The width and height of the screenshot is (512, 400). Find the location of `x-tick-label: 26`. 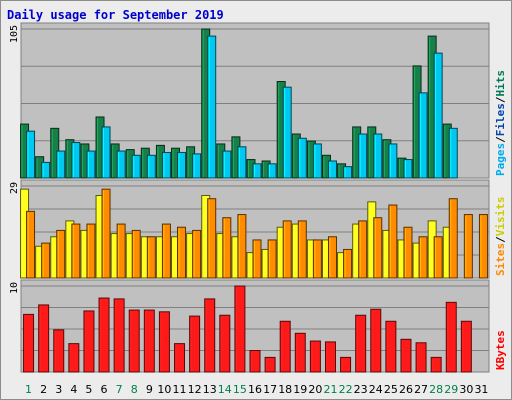

x-tick-label: 26 is located at coordinates (406, 389).